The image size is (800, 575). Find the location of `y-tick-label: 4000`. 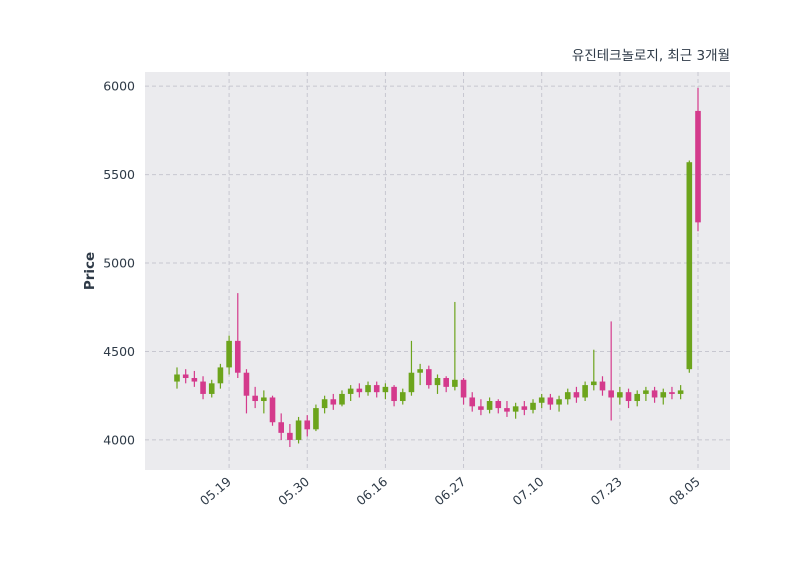

y-tick-label: 4000 is located at coordinates (119, 439).